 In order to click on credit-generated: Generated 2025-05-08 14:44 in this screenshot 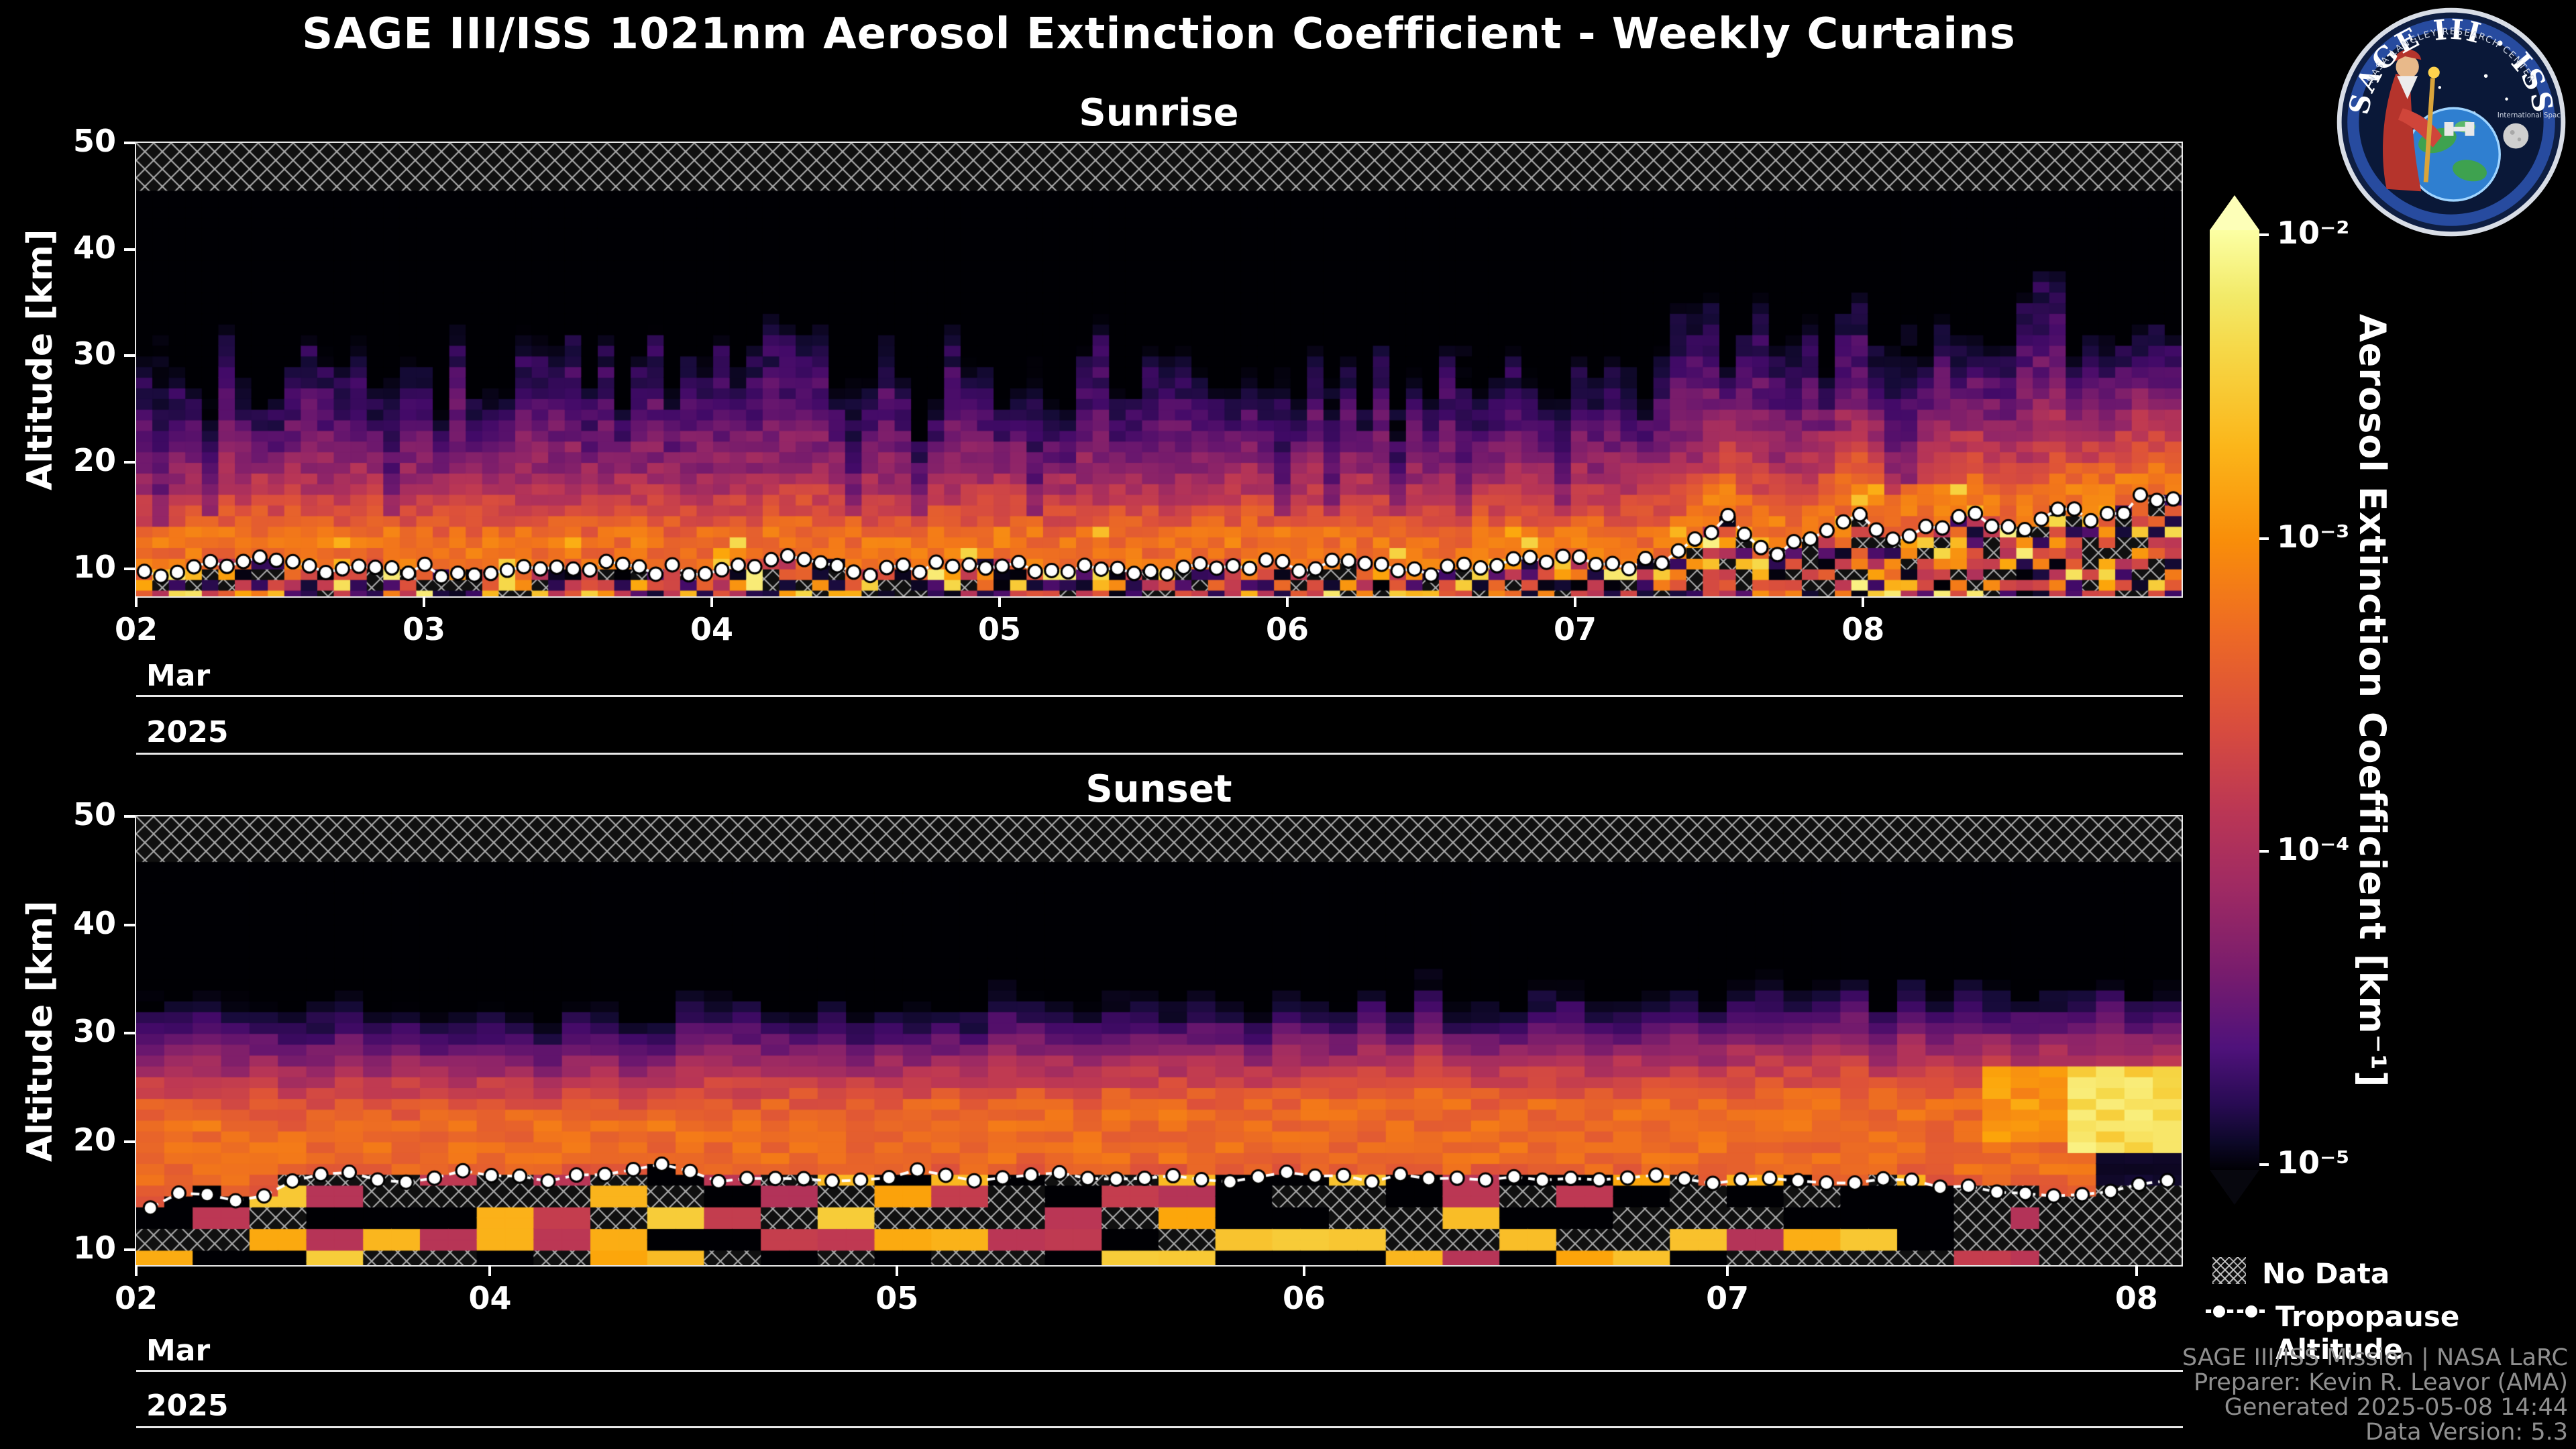, I will do `click(2396, 1407)`.